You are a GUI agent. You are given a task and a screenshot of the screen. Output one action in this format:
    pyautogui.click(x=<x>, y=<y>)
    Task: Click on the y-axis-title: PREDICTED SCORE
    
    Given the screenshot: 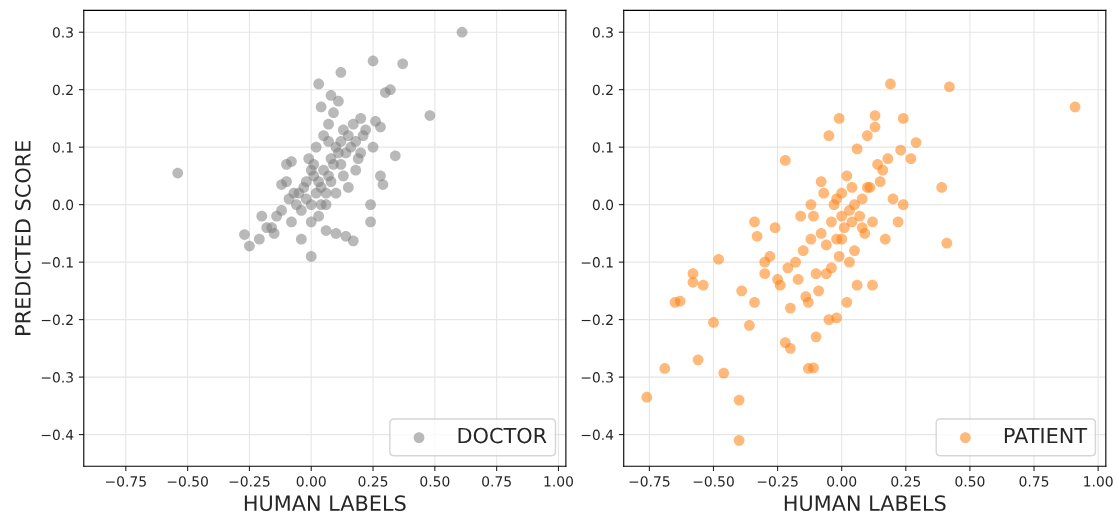 What is the action you would take?
    pyautogui.click(x=22, y=237)
    